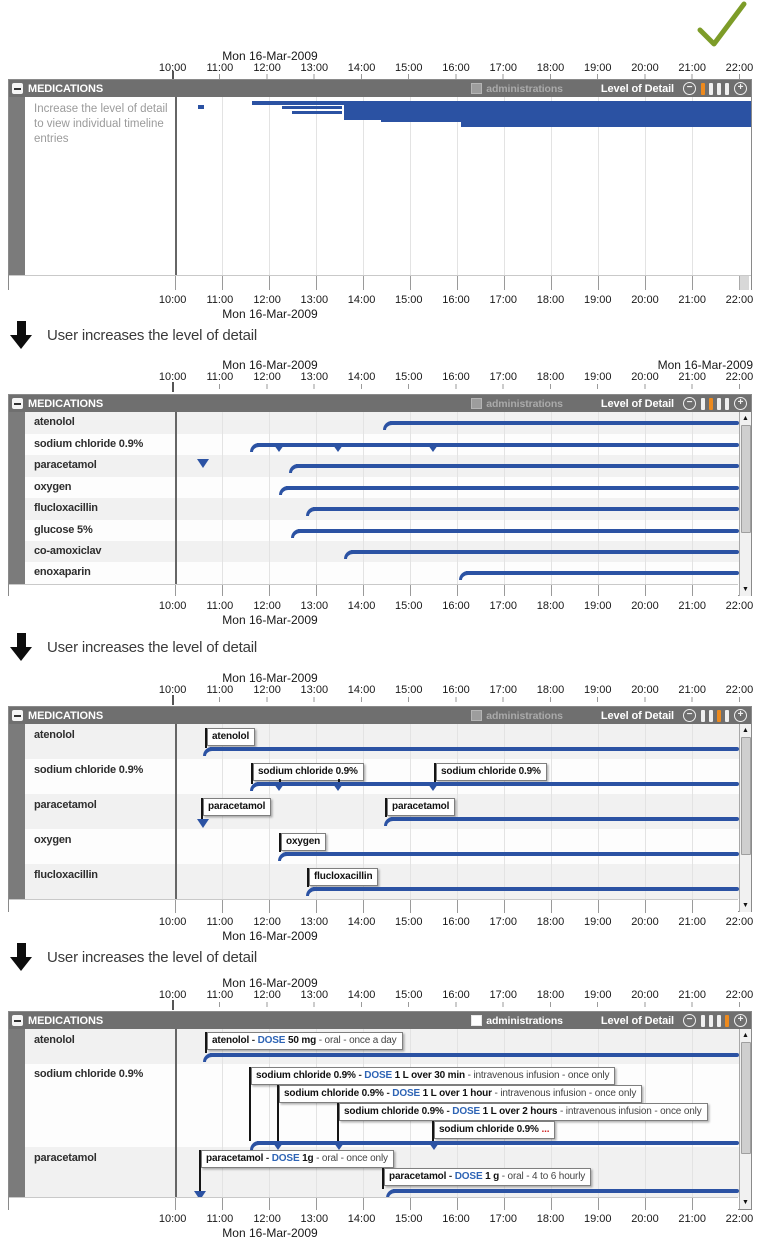 This screenshot has height=1246, width=760. What do you see at coordinates (518, 531) in the screenshot?
I see `timeline-bar-glucose` at bounding box center [518, 531].